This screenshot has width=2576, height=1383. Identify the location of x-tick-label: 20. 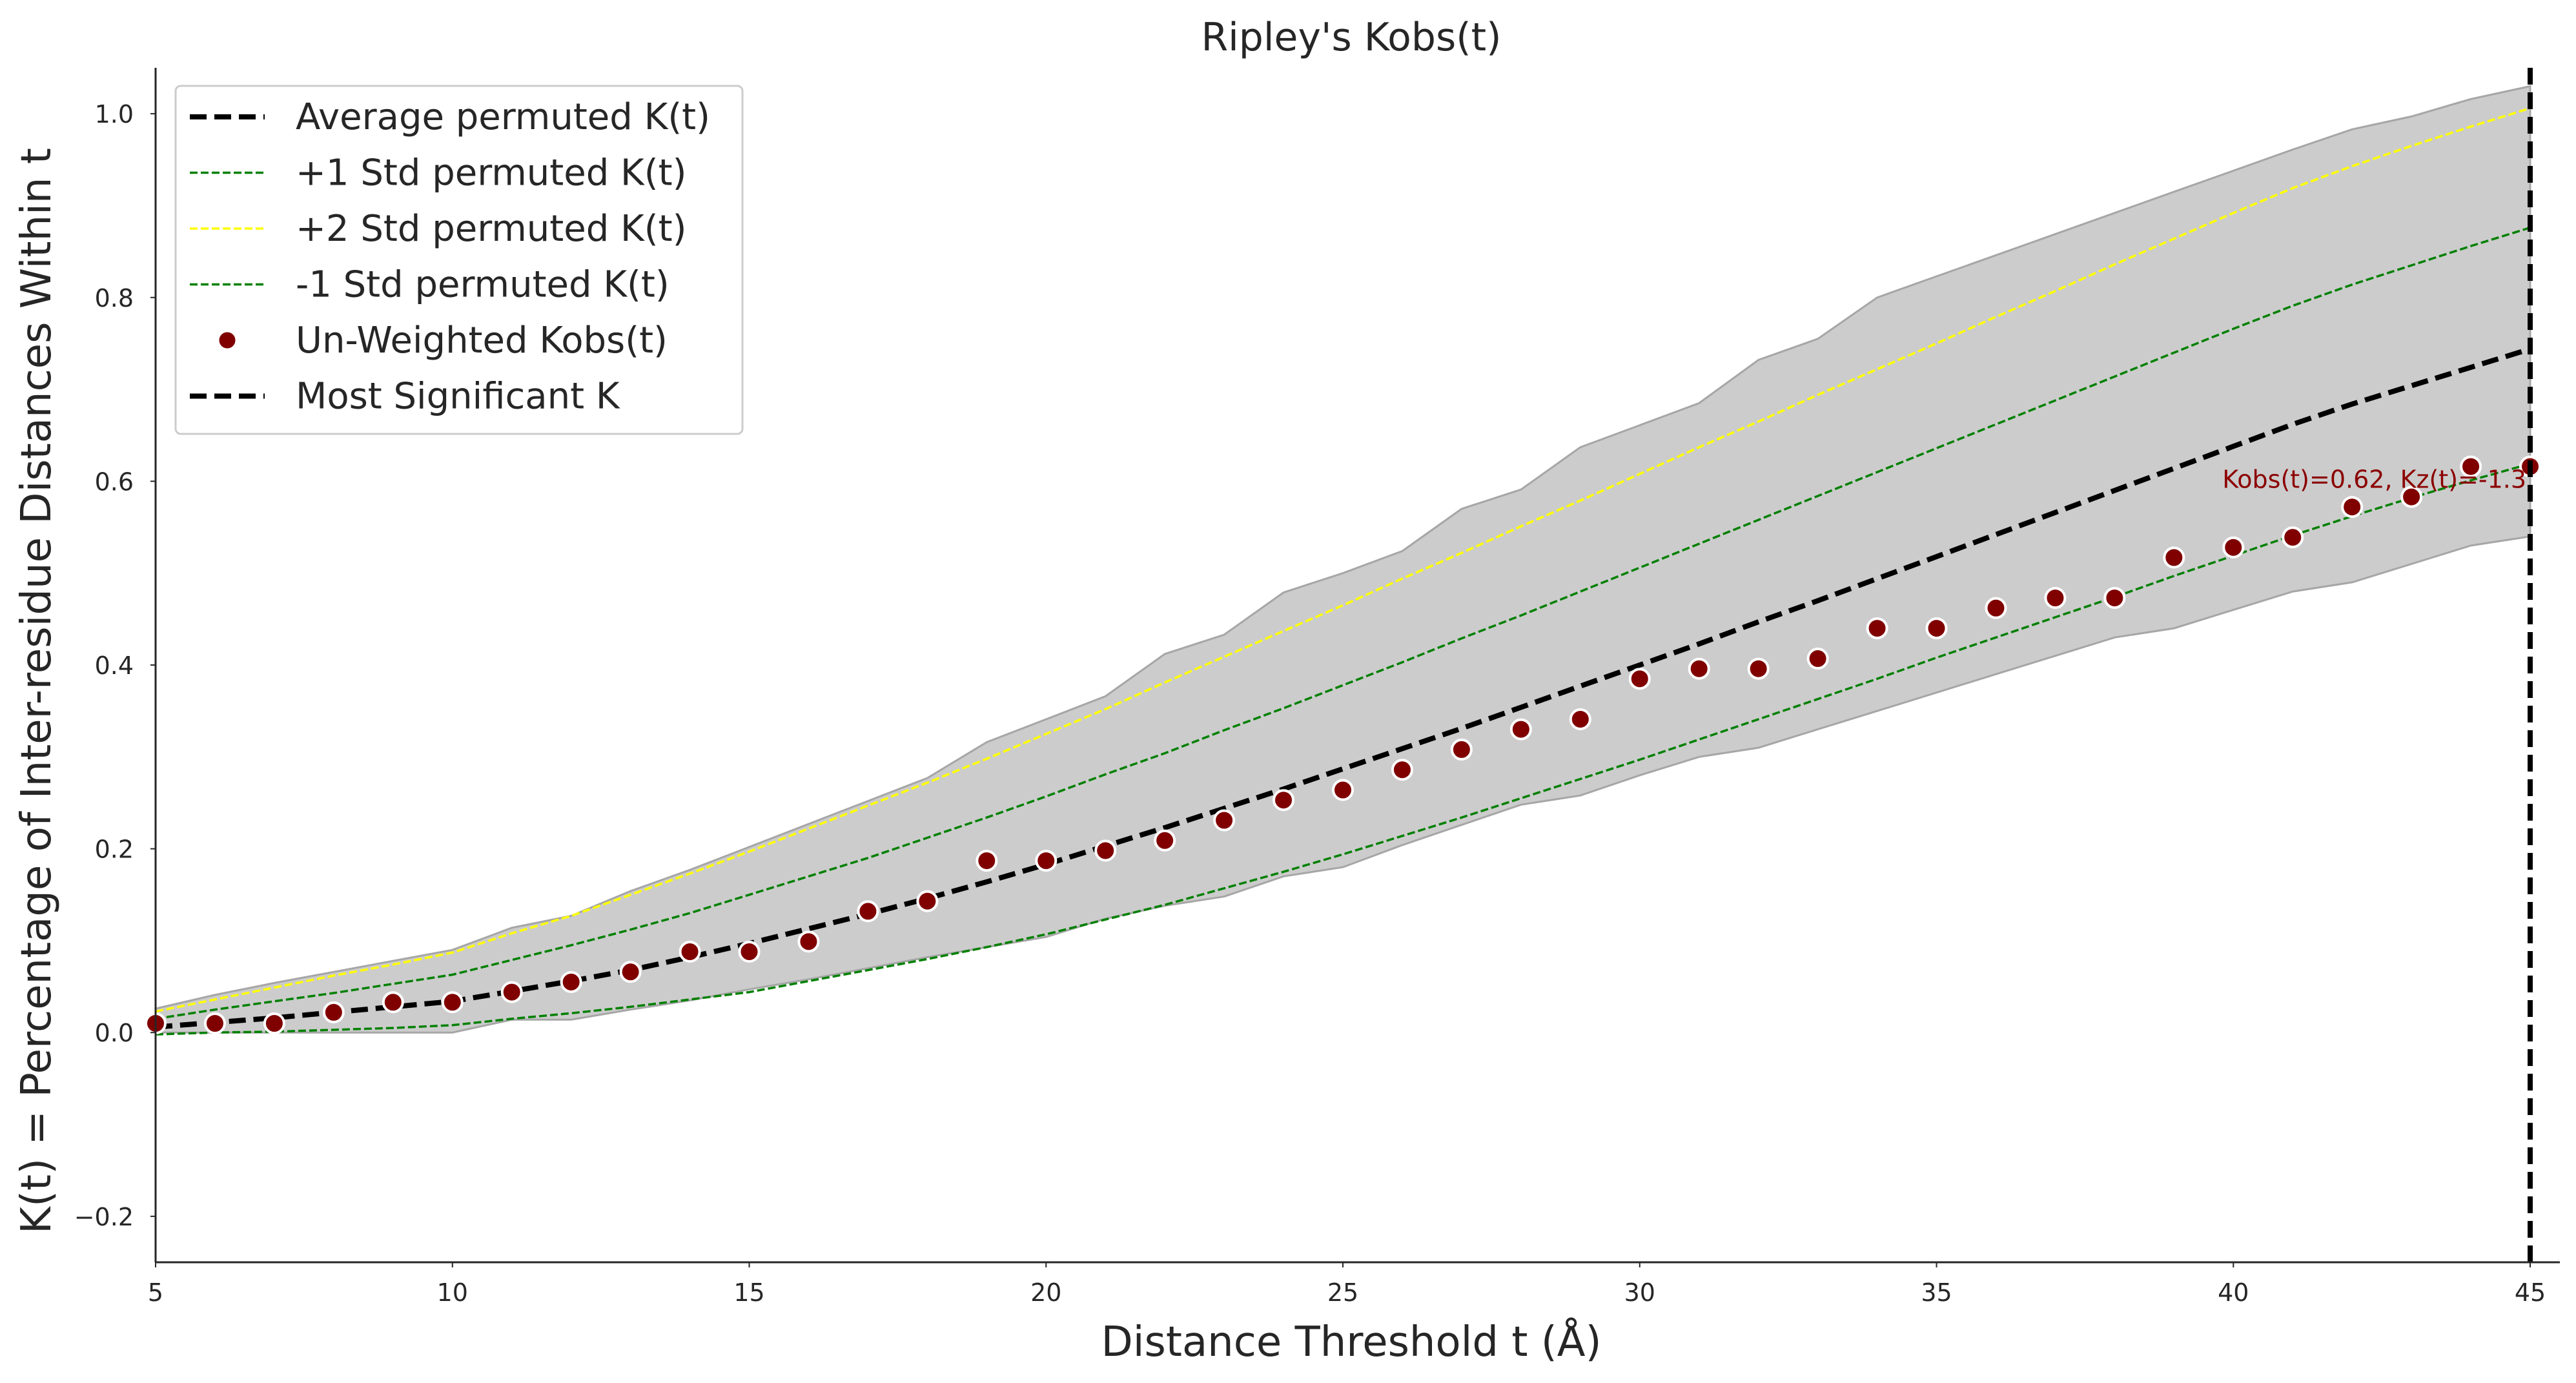
(1045, 1292).